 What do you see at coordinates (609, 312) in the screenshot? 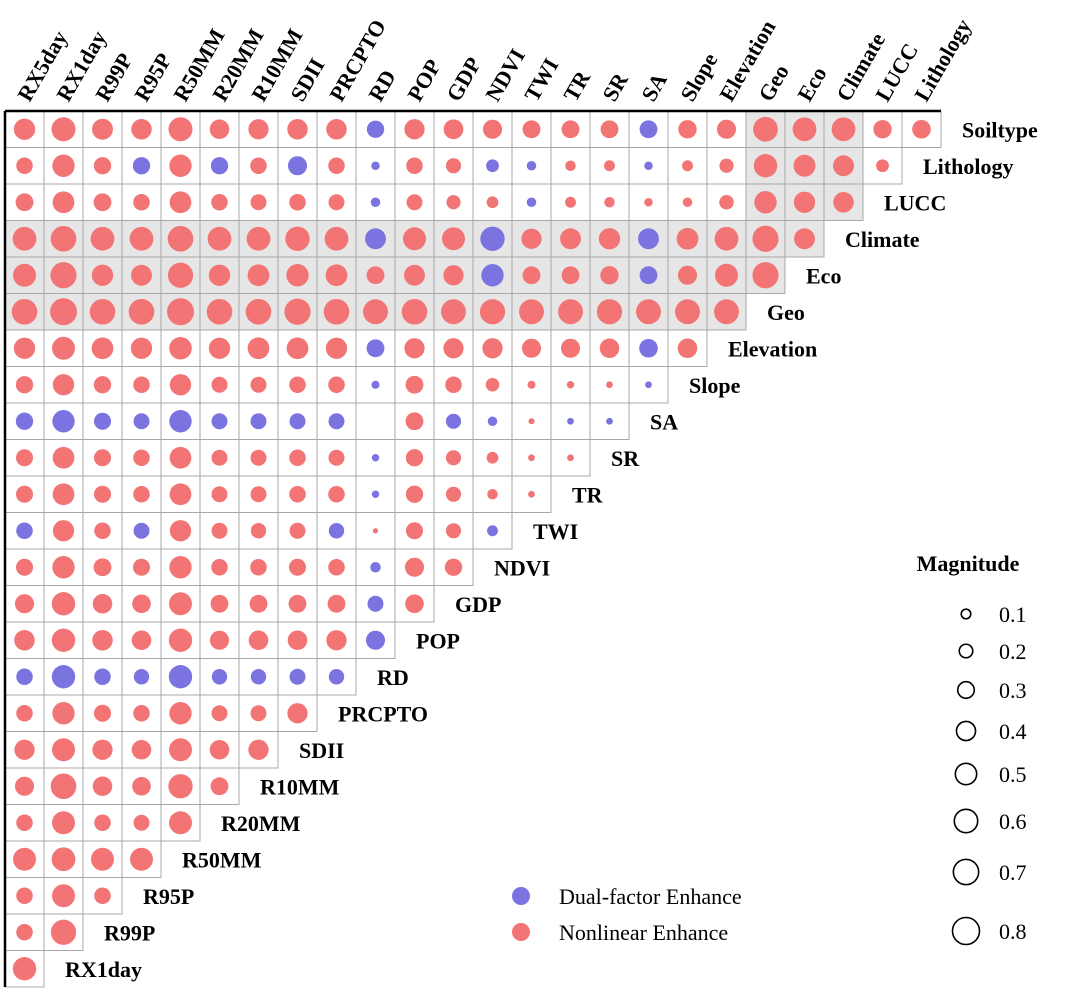
I see `bubble-geo-sr` at bounding box center [609, 312].